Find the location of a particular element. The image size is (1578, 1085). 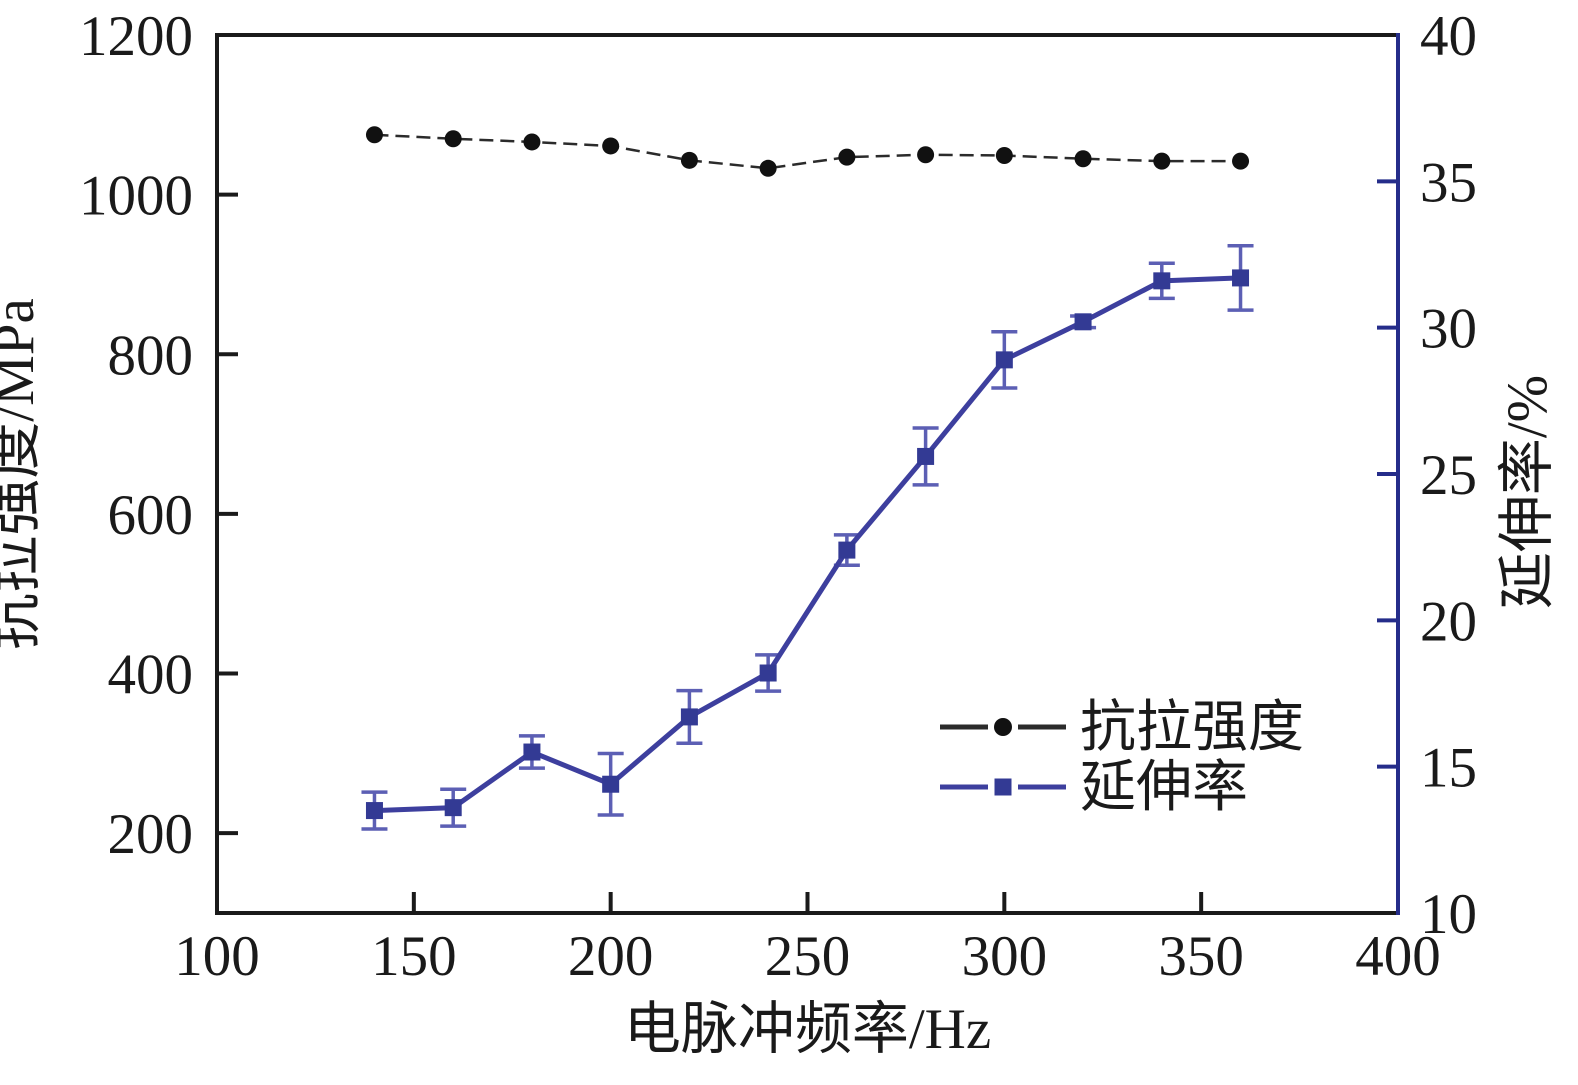

left-axis-title: 抗拉强度/MPa is located at coordinates (23, 474).